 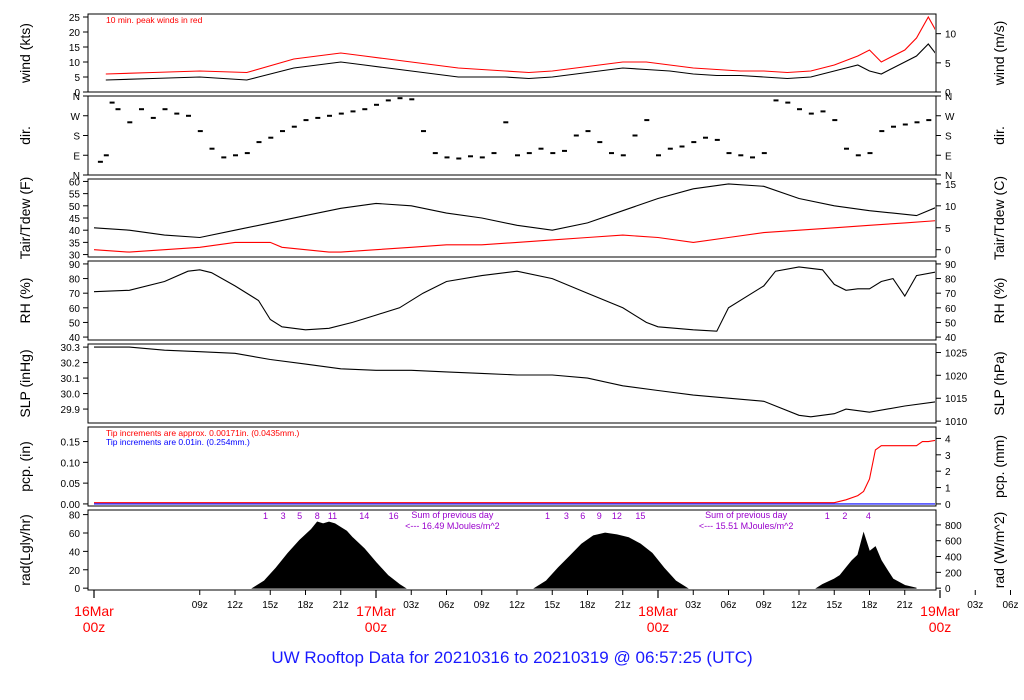 What do you see at coordinates (94, 611) in the screenshot?
I see `day-label-0: 16Mar` at bounding box center [94, 611].